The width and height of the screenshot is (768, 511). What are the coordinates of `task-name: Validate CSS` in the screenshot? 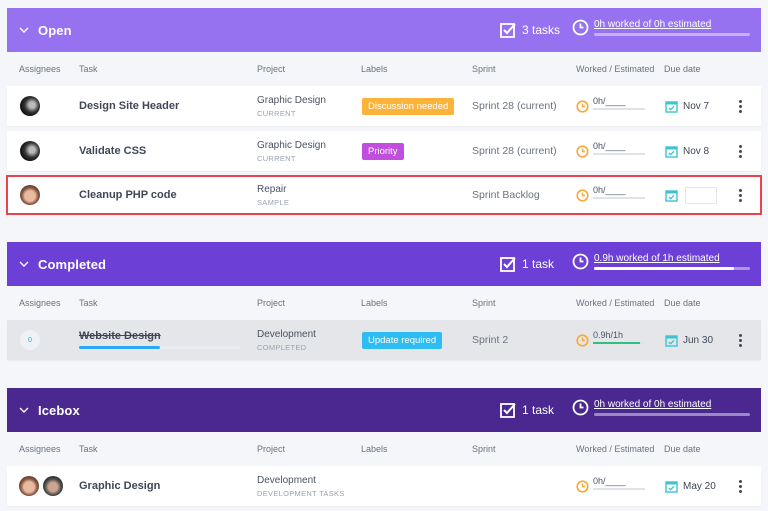 It's located at (113, 151).